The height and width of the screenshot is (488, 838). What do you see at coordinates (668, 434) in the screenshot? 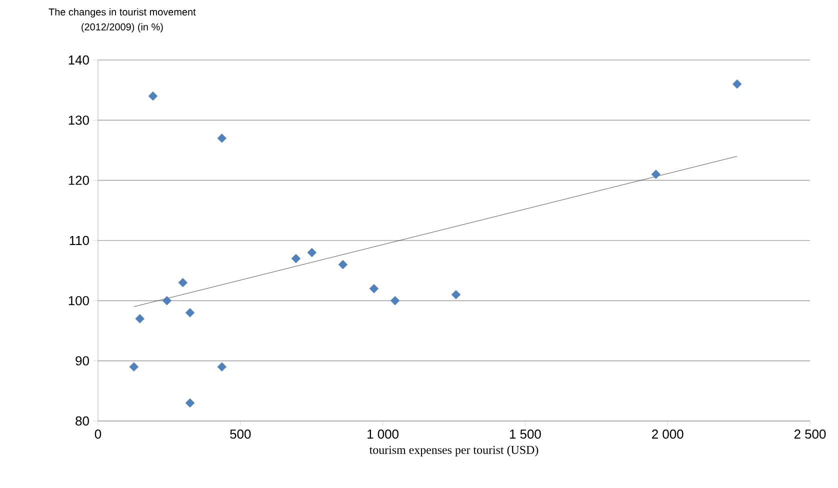
I see `x-tick-label: 2 000` at bounding box center [668, 434].